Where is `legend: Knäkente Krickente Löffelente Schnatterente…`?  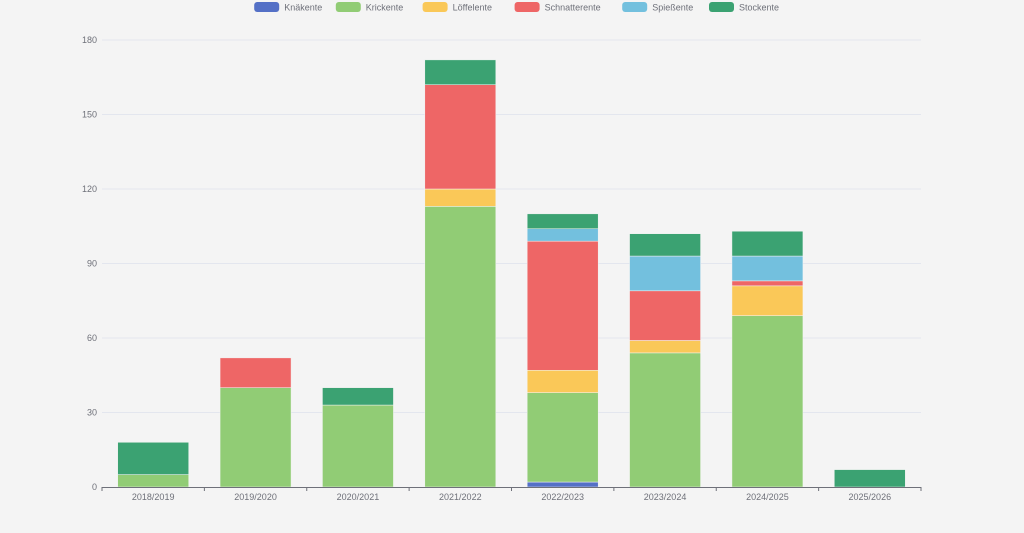 legend: Knäkente Krickente Löffelente Schnatterente… is located at coordinates (516, 7).